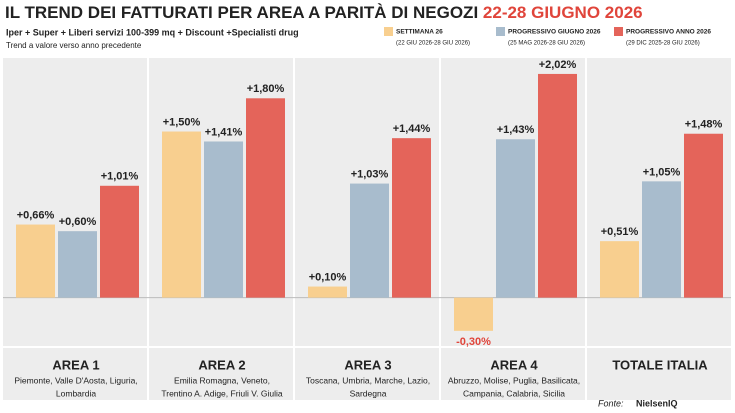 The width and height of the screenshot is (735, 413). What do you see at coordinates (516, 130) in the screenshot?
I see `value-label: +1,43%` at bounding box center [516, 130].